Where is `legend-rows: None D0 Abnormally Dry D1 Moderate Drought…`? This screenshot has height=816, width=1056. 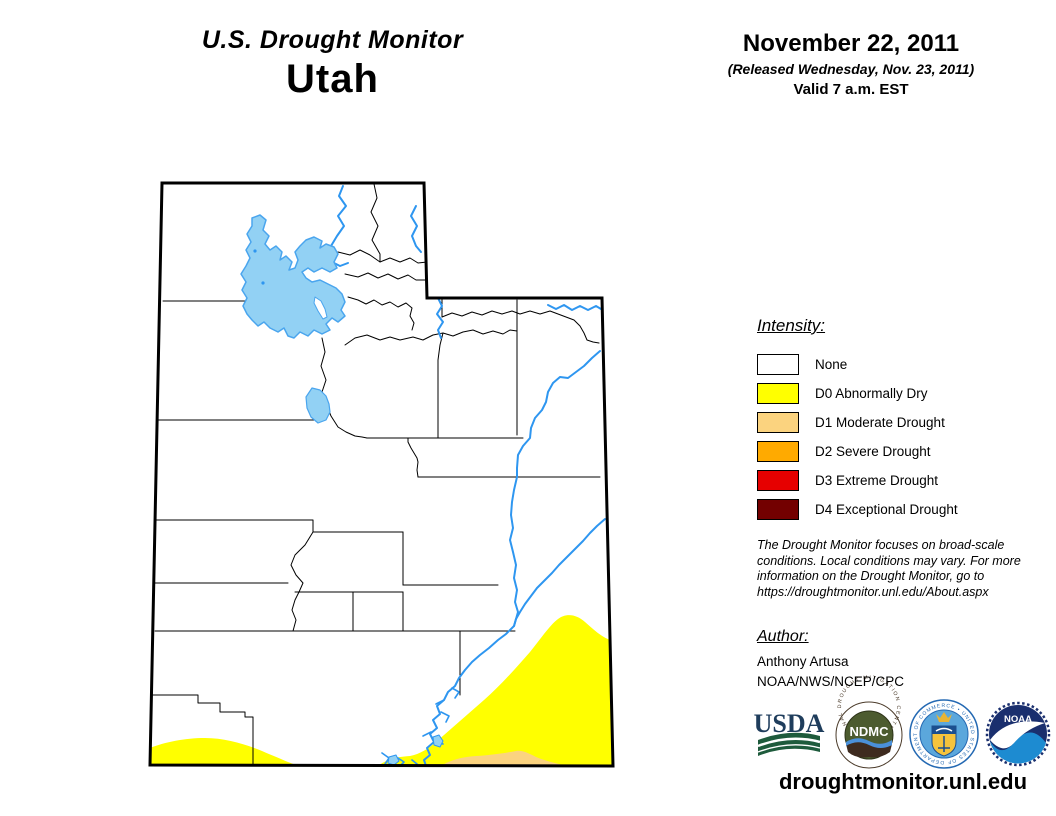 legend-rows: None D0 Abnormally Dry D1 Moderate Drought… is located at coordinates (903, 437).